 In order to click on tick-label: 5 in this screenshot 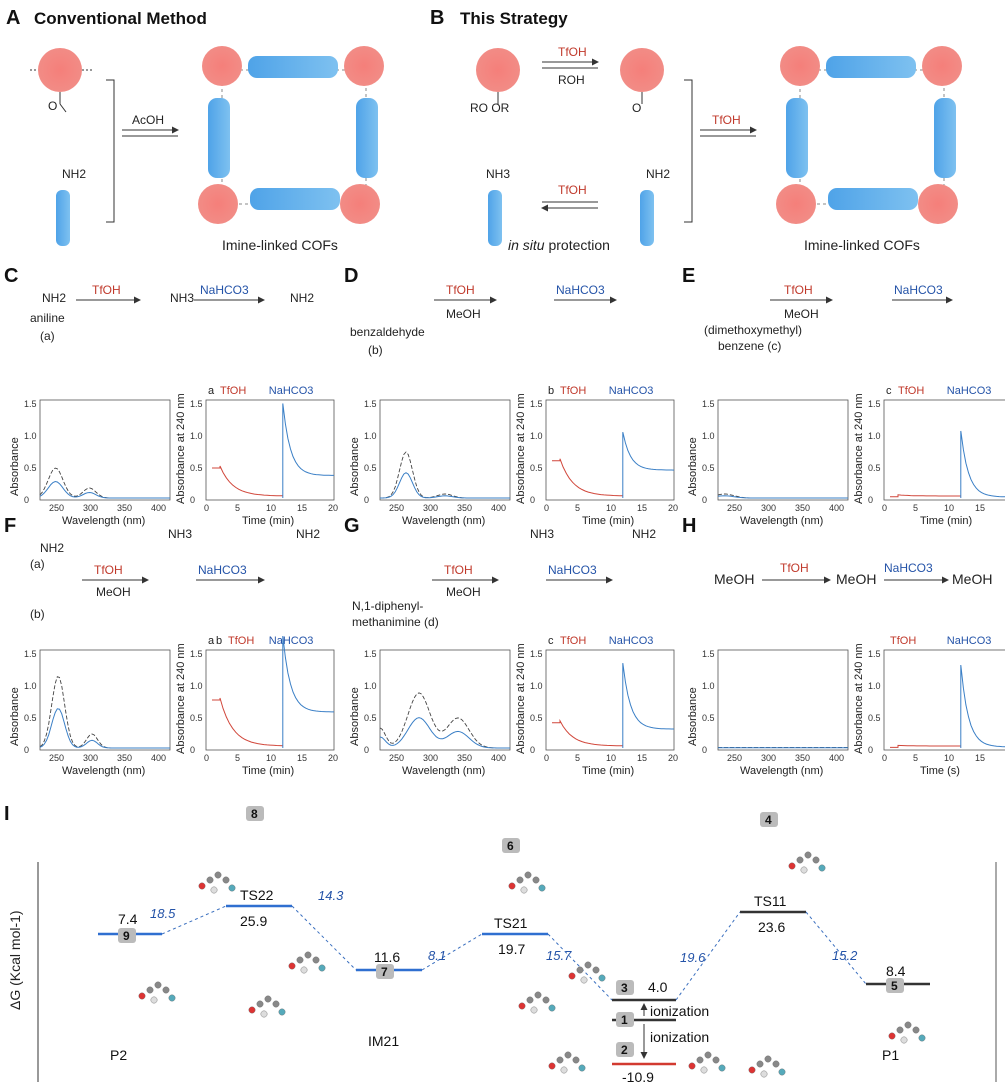, I will do `click(577, 758)`.